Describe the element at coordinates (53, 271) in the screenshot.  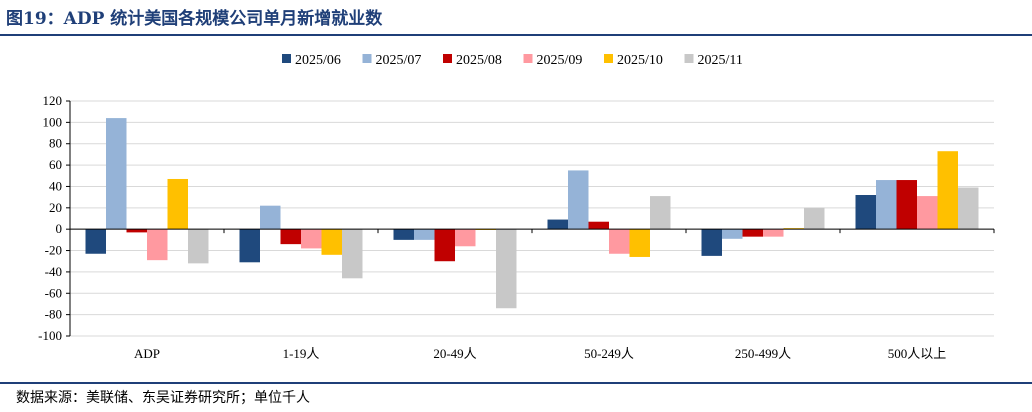
I see `y-tick-label: -40` at that location.